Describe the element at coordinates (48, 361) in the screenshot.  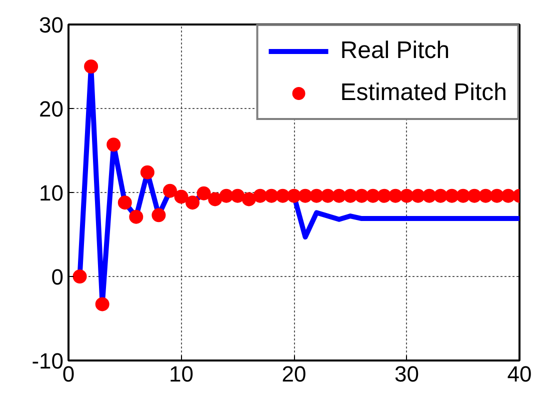
I see `y-tick-label: -10` at that location.